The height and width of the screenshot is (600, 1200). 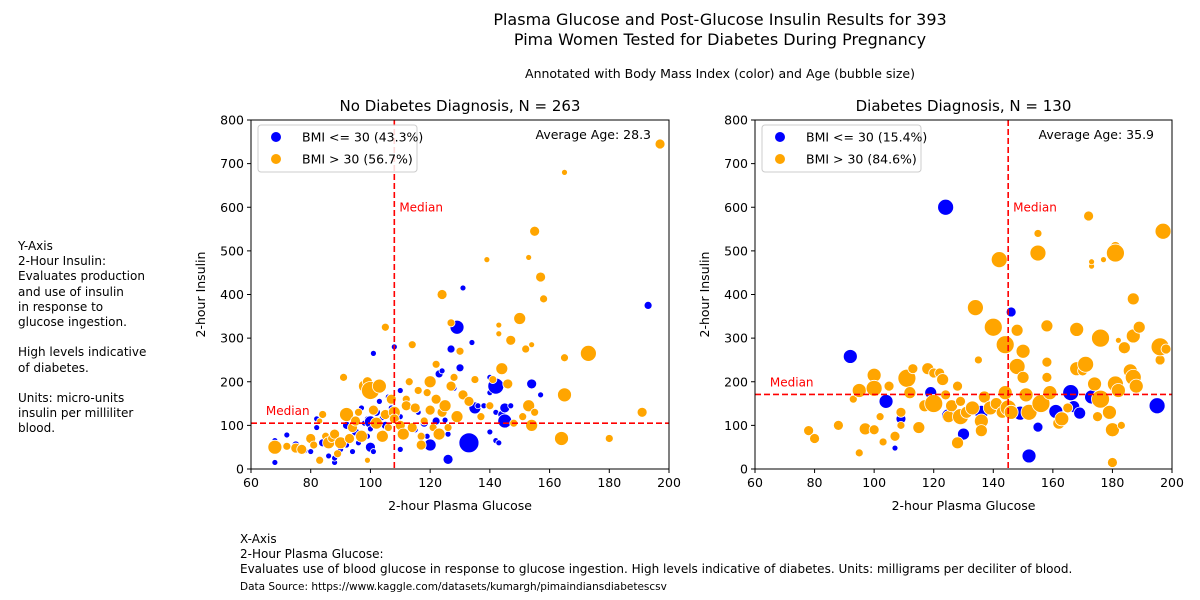 I want to click on y-tick-label: 800, so click(x=232, y=120).